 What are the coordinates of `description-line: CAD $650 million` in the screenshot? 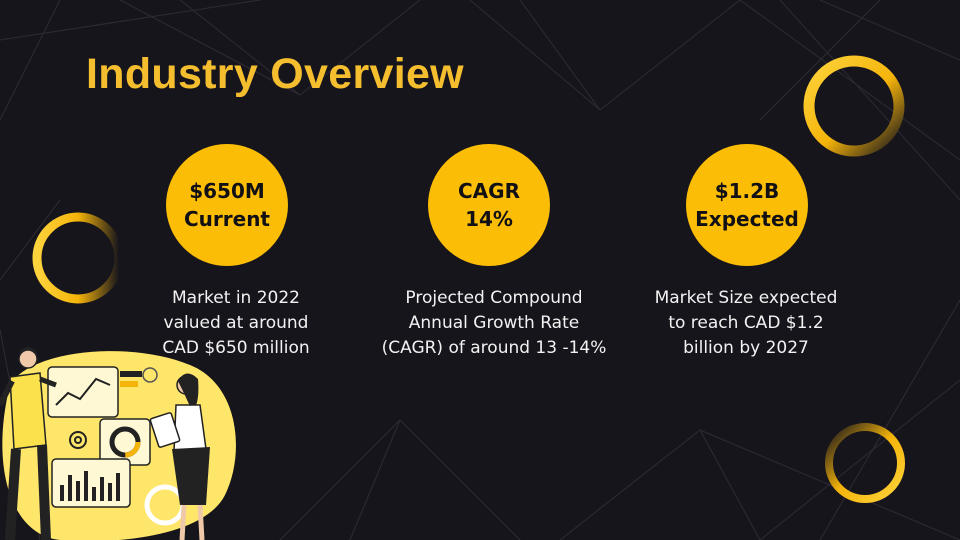 It's located at (236, 348).